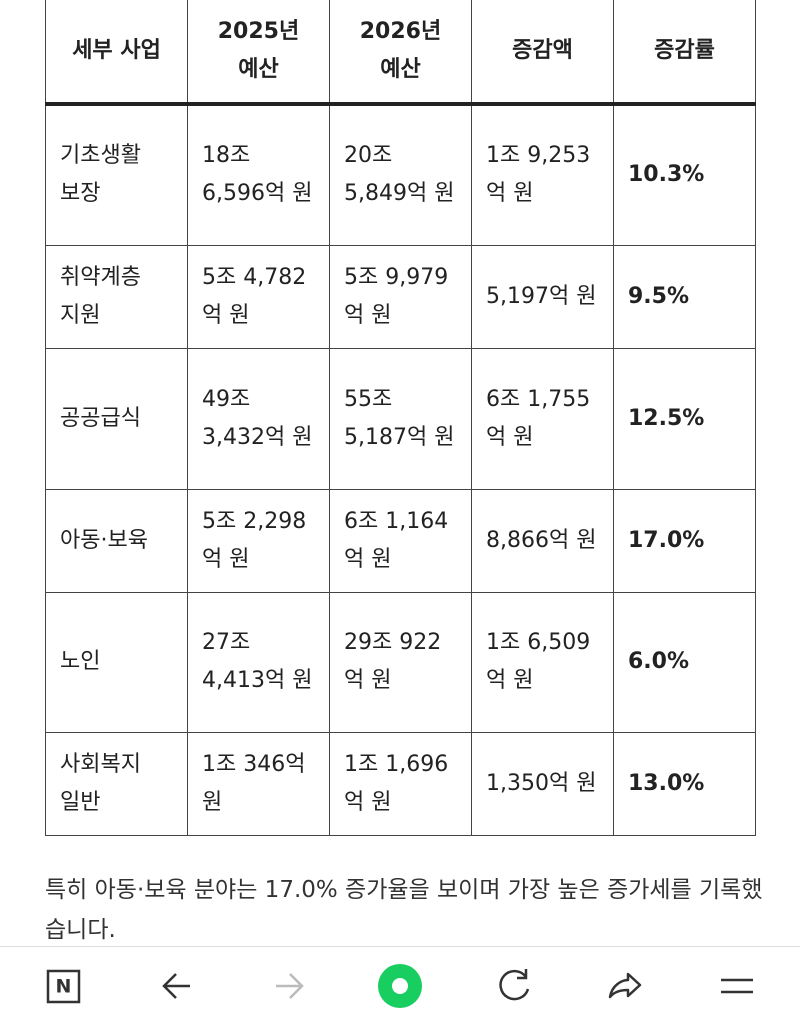 The width and height of the screenshot is (800, 1021). Describe the element at coordinates (116, 418) in the screenshot. I see `cell: 공공급식` at that location.